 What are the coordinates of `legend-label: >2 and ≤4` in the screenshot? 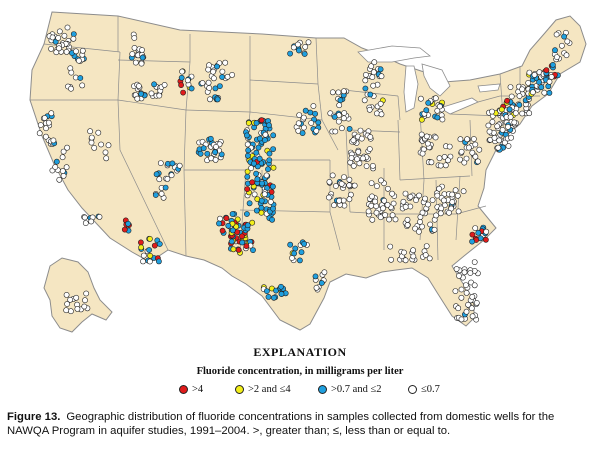 It's located at (269, 389).